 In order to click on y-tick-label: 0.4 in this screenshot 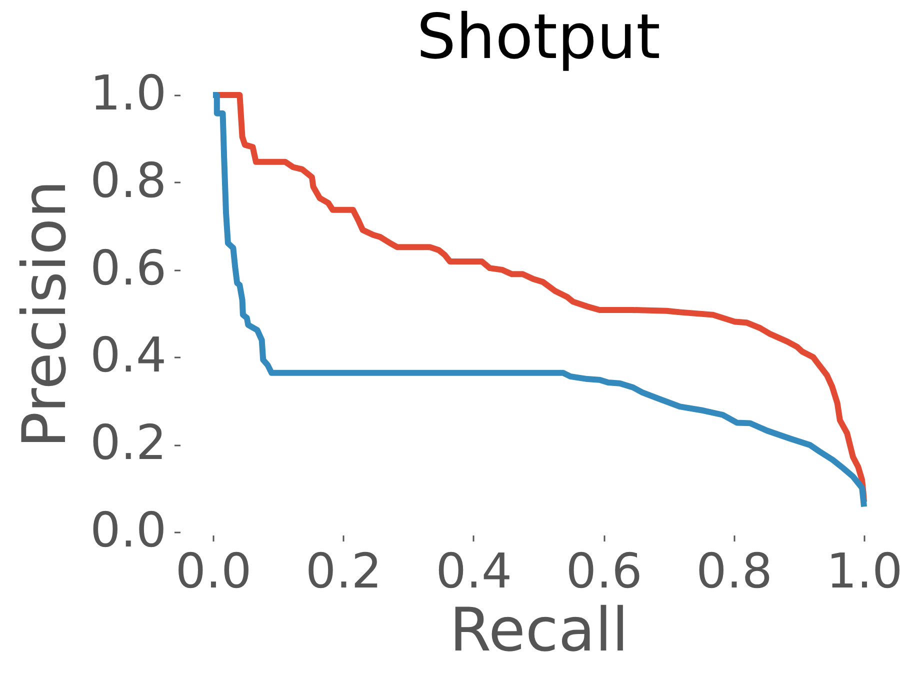, I will do `click(128, 356)`.